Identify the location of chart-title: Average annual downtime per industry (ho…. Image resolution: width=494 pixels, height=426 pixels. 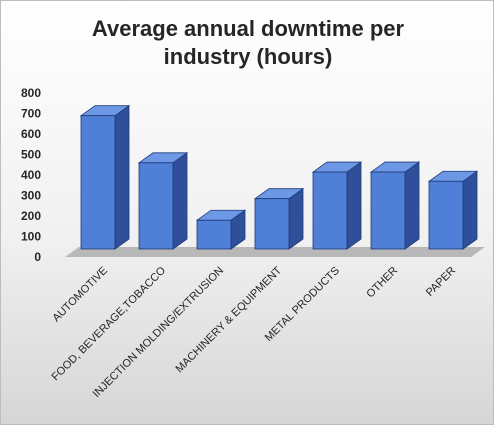
(247, 43).